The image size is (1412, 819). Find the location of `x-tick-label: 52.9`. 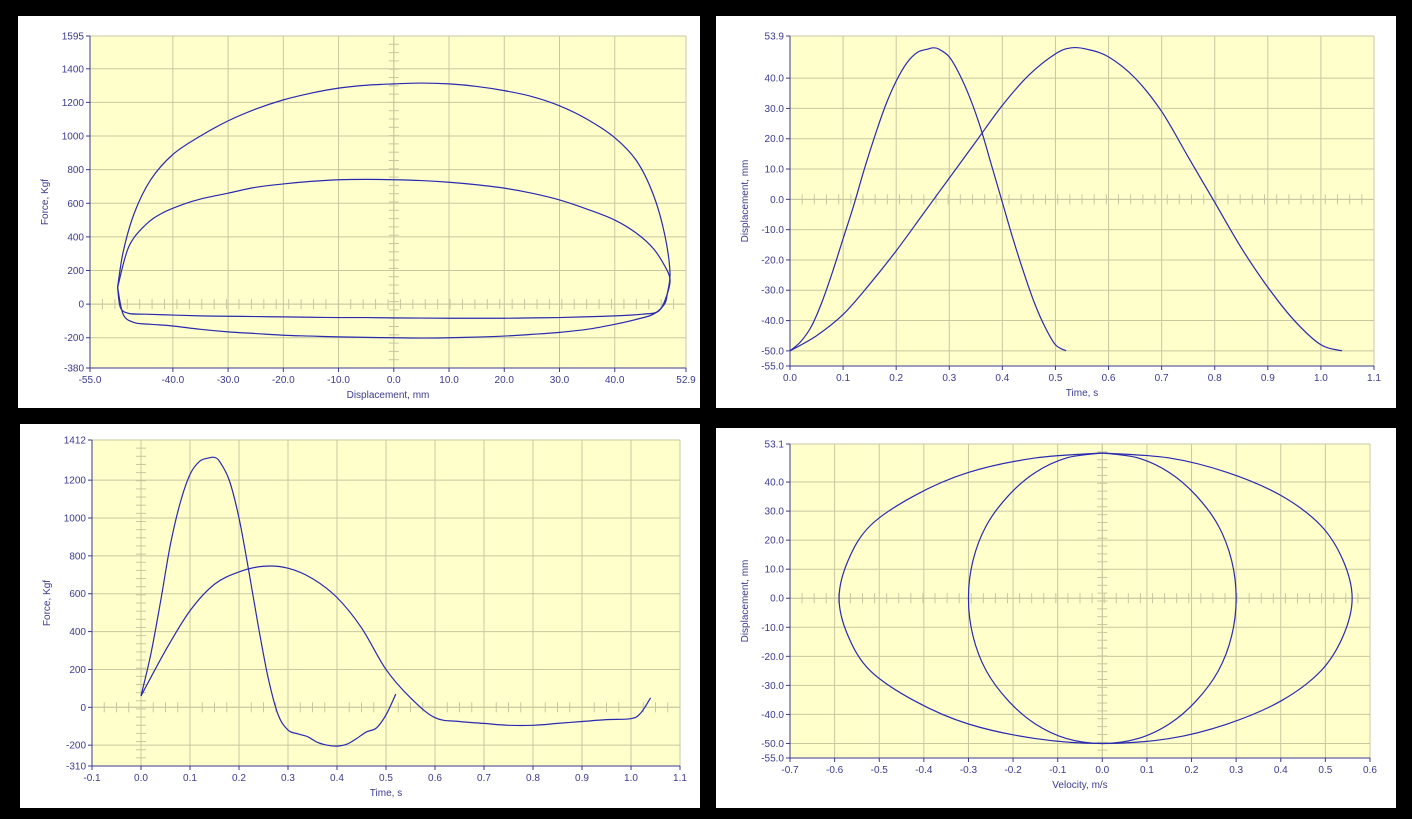

x-tick-label: 52.9 is located at coordinates (686, 380).